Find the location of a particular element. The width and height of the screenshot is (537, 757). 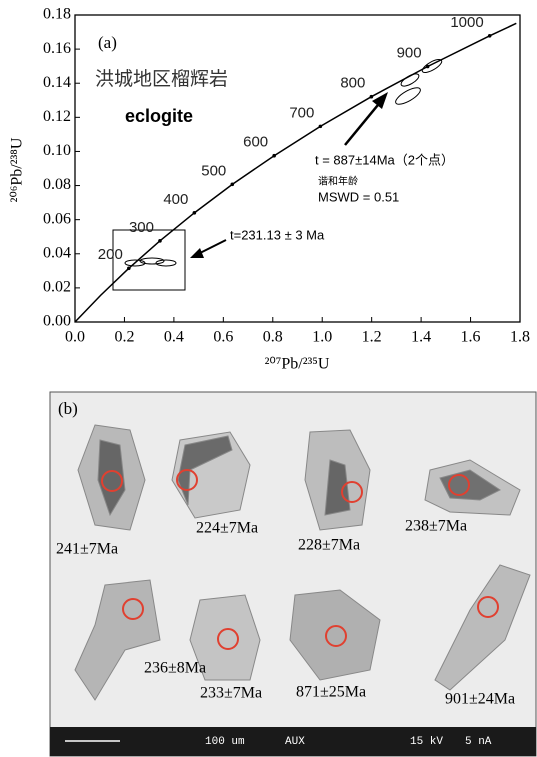

grain-age: 238±7Ma is located at coordinates (436, 526).